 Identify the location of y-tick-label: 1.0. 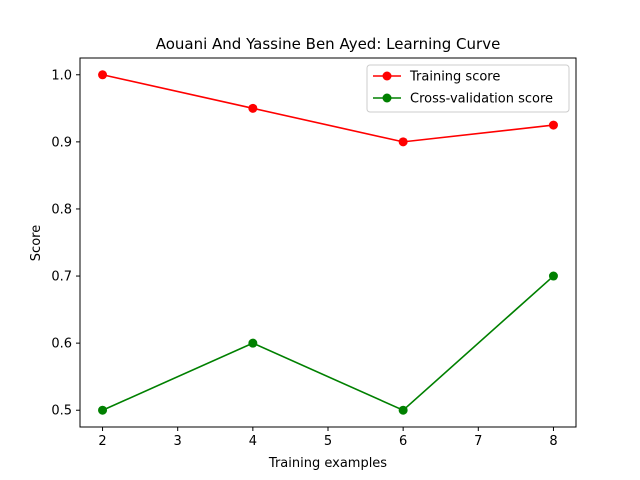
(61, 75).